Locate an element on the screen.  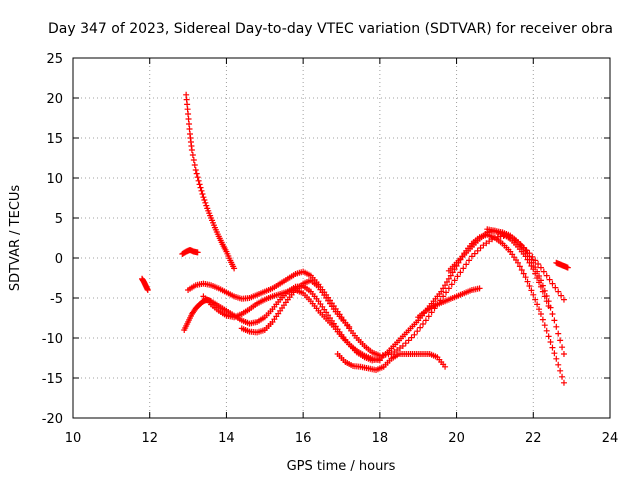
y-tick-label: 5 is located at coordinates (59, 219).